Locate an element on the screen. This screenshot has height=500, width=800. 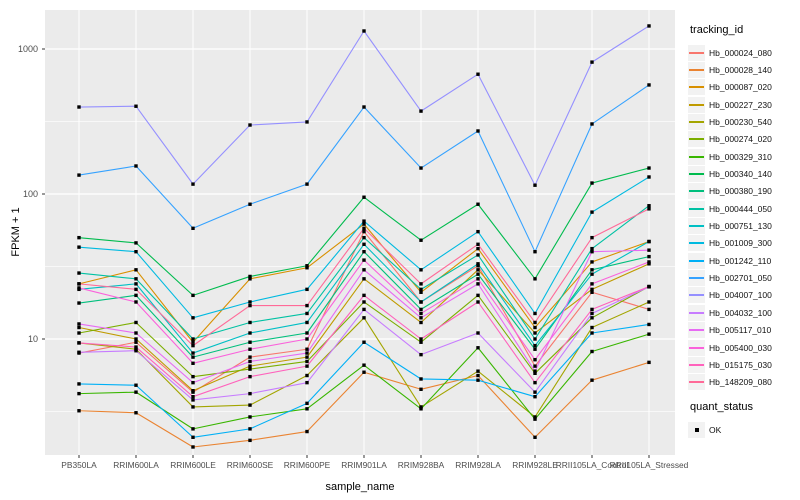
x-tick-label-RRII105LA_Stressed: RRII105LA_Stressed is located at coordinates (649, 465).